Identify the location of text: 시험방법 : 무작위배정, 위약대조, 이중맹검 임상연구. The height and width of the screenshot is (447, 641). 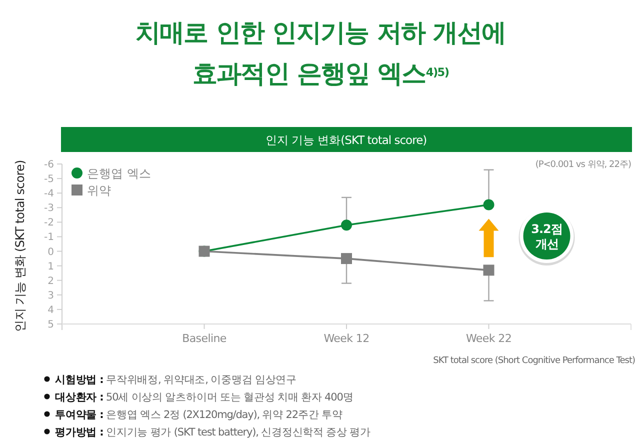
(176, 380).